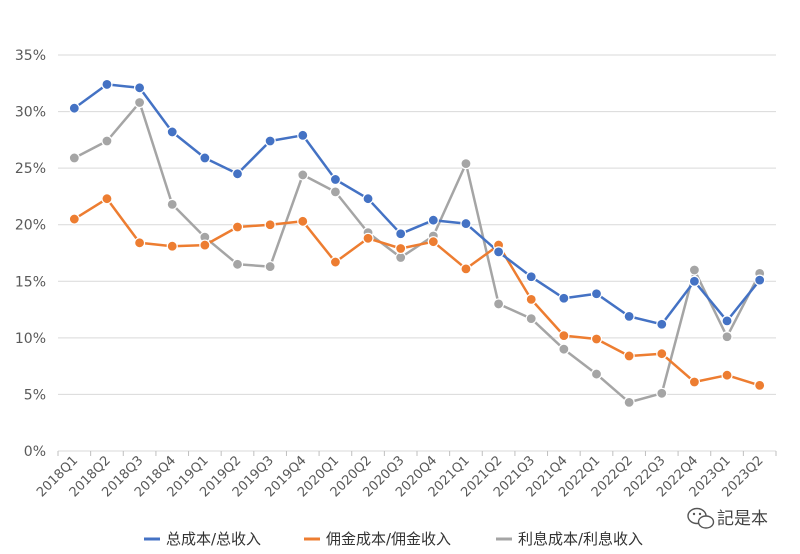 The width and height of the screenshot is (800, 554). I want to click on y-tick-label: 10%, so click(30, 339).